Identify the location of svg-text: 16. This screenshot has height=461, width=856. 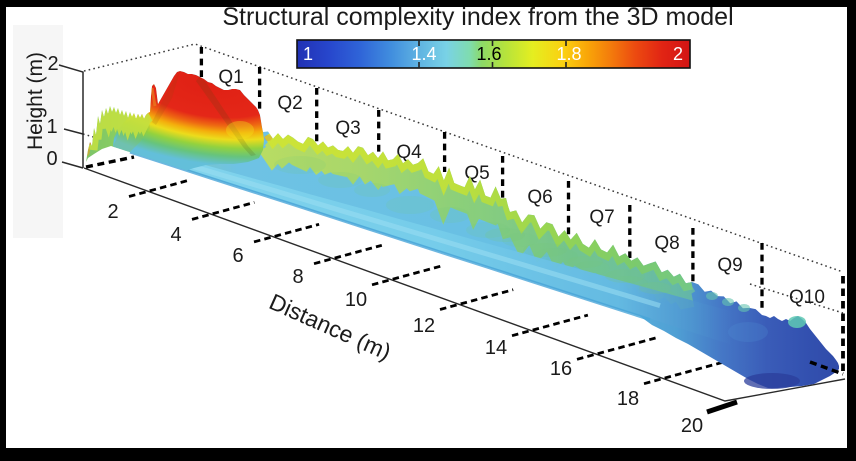
(561, 369).